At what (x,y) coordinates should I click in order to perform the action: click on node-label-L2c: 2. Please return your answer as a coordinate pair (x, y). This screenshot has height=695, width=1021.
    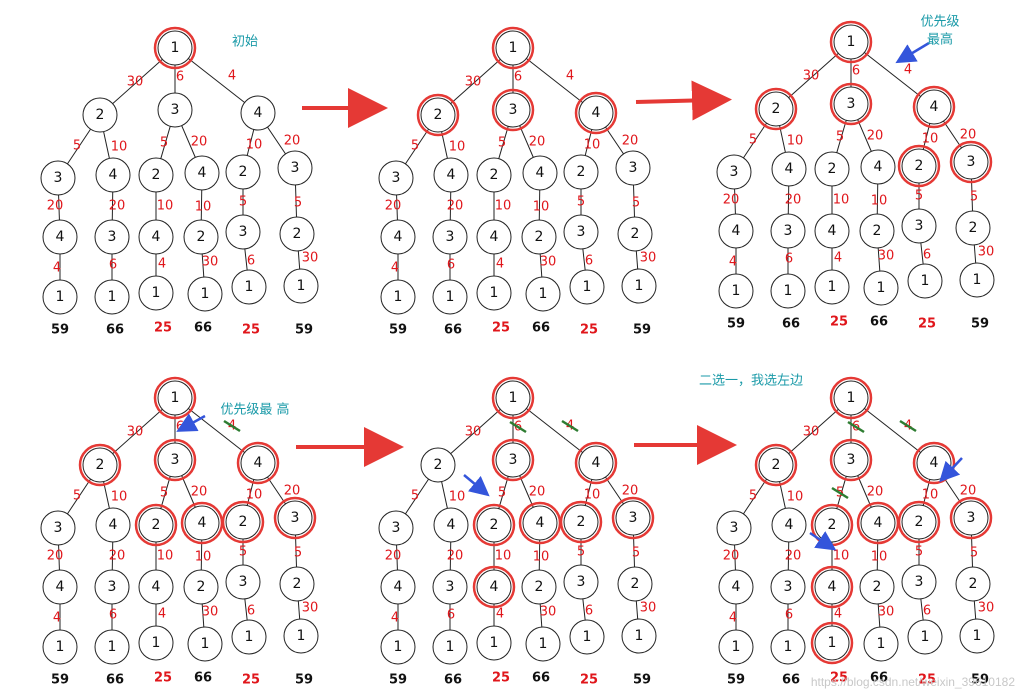
    Looking at the image, I should click on (494, 525).